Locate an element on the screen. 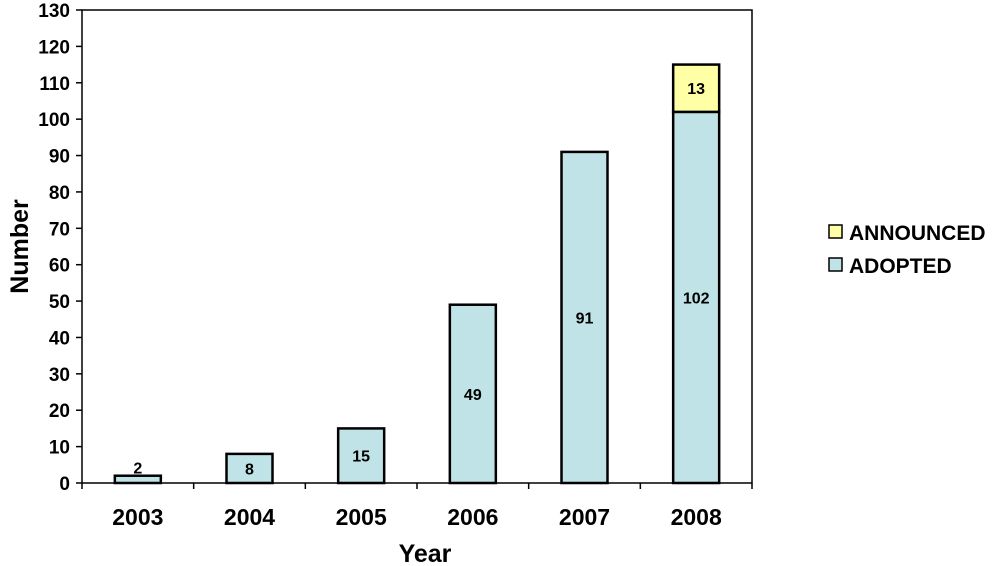  y-tick-label: 70 is located at coordinates (59, 229).